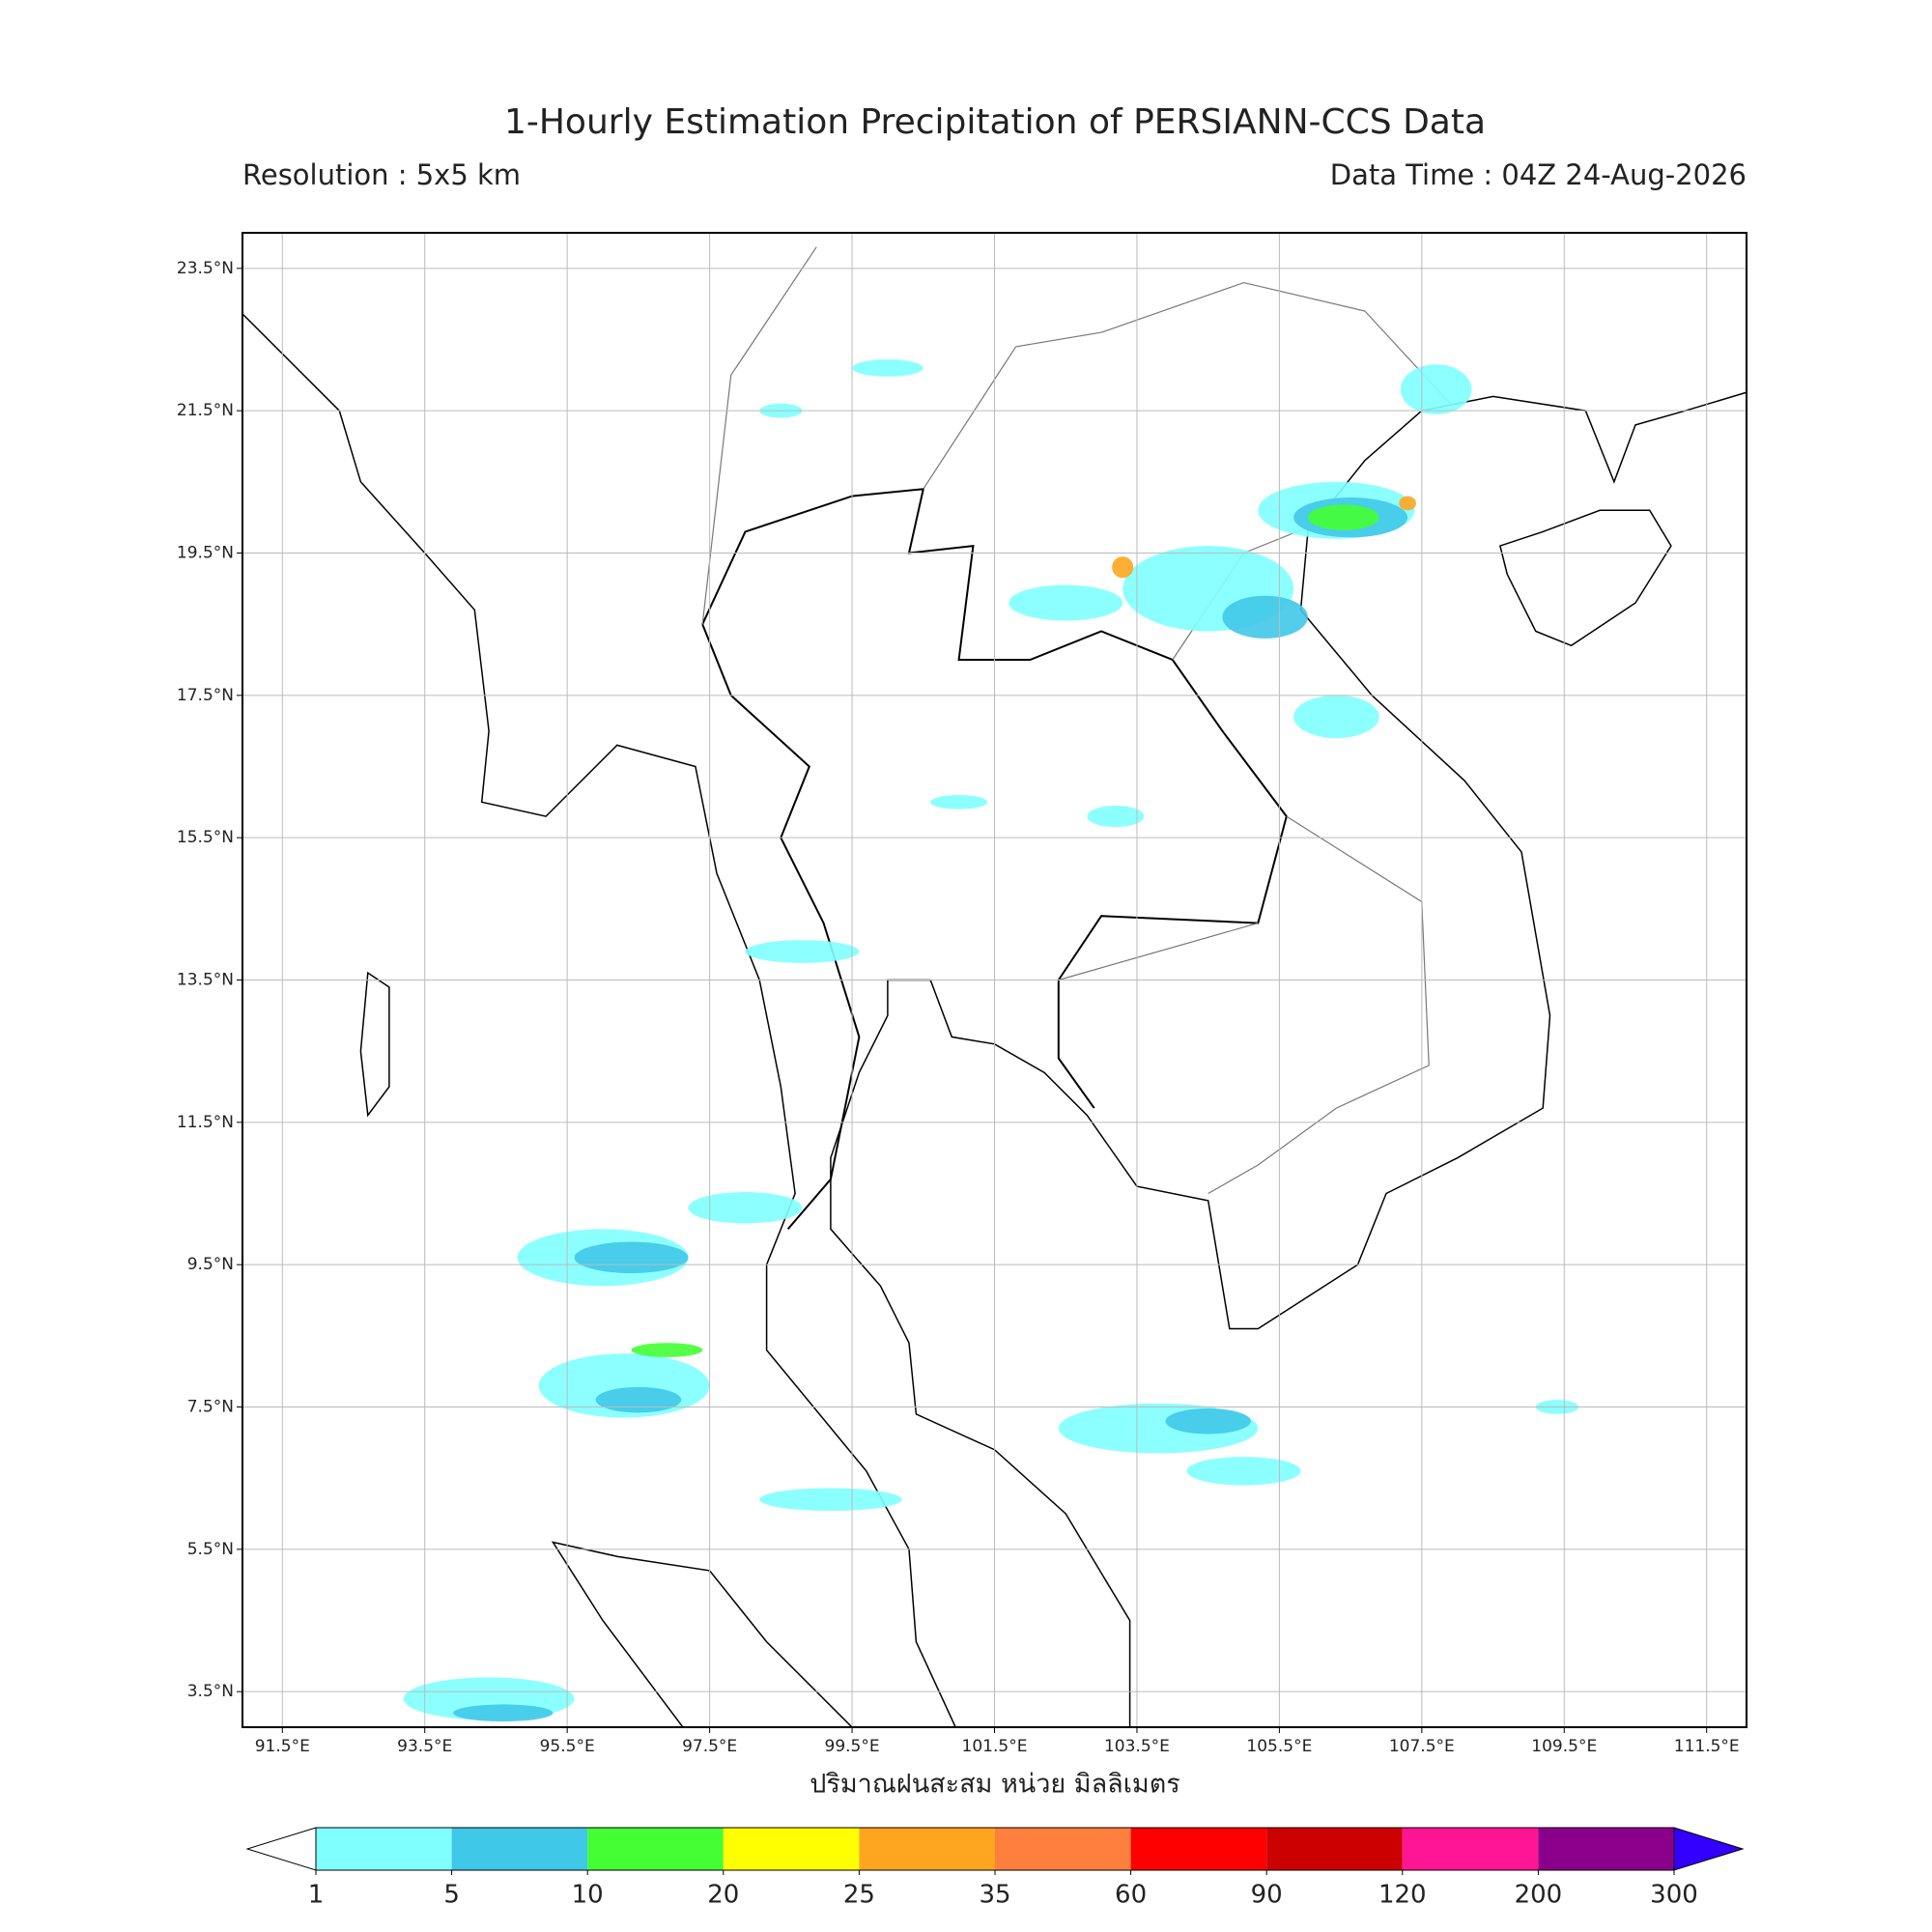  I want to click on x-tick-label: 91.5°E, so click(282, 1746).